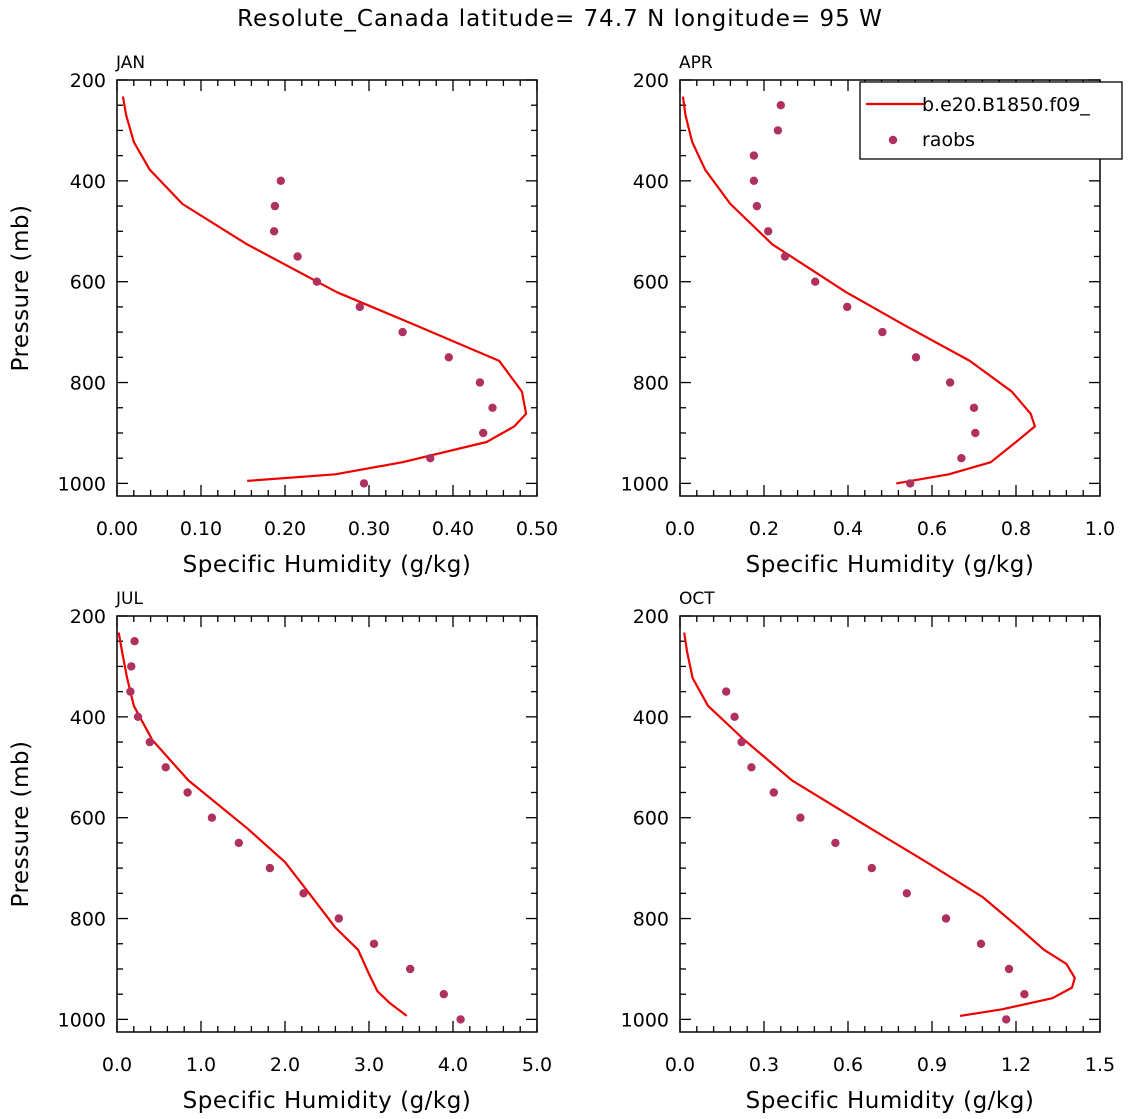 The height and width of the screenshot is (1119, 1130). What do you see at coordinates (117, 529) in the screenshot?
I see `x-tick-label: 0.00` at bounding box center [117, 529].